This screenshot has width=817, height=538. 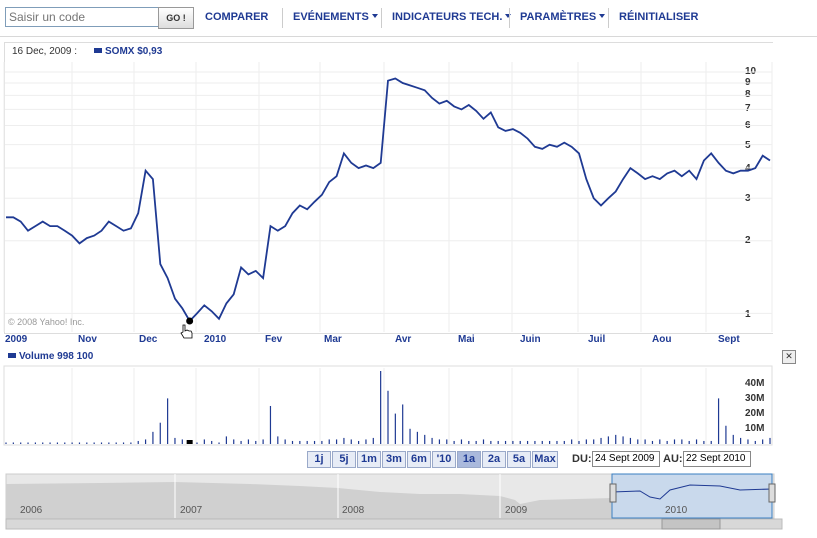 I want to click on range-ytd-button: '10, so click(x=444, y=459).